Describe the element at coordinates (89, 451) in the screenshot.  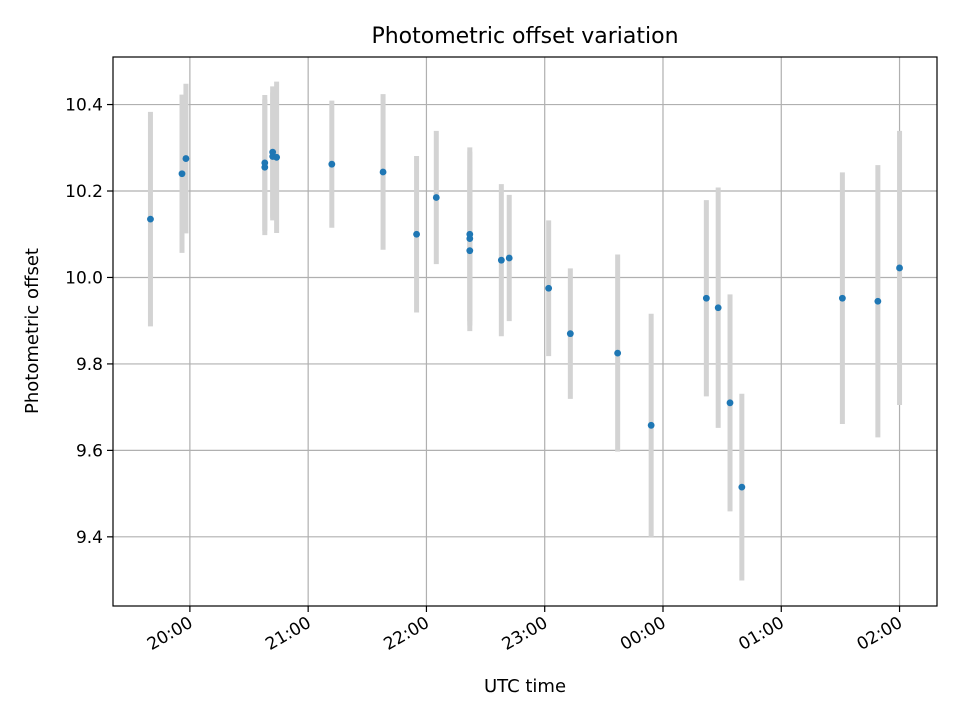
I see `y-tick-label: 9.6` at that location.